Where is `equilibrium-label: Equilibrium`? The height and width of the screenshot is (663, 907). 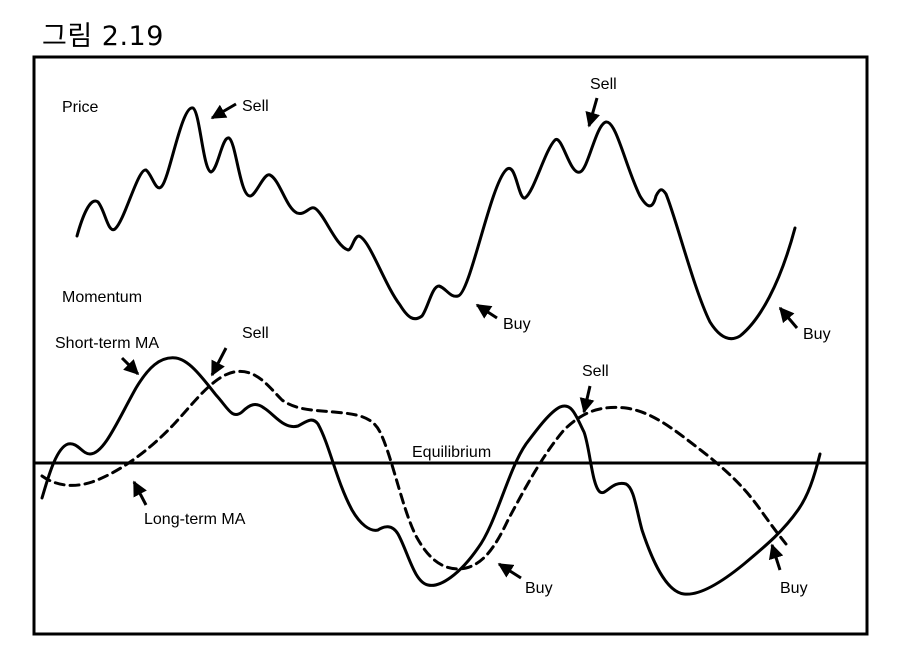
equilibrium-label: Equilibrium is located at coordinates (451, 452).